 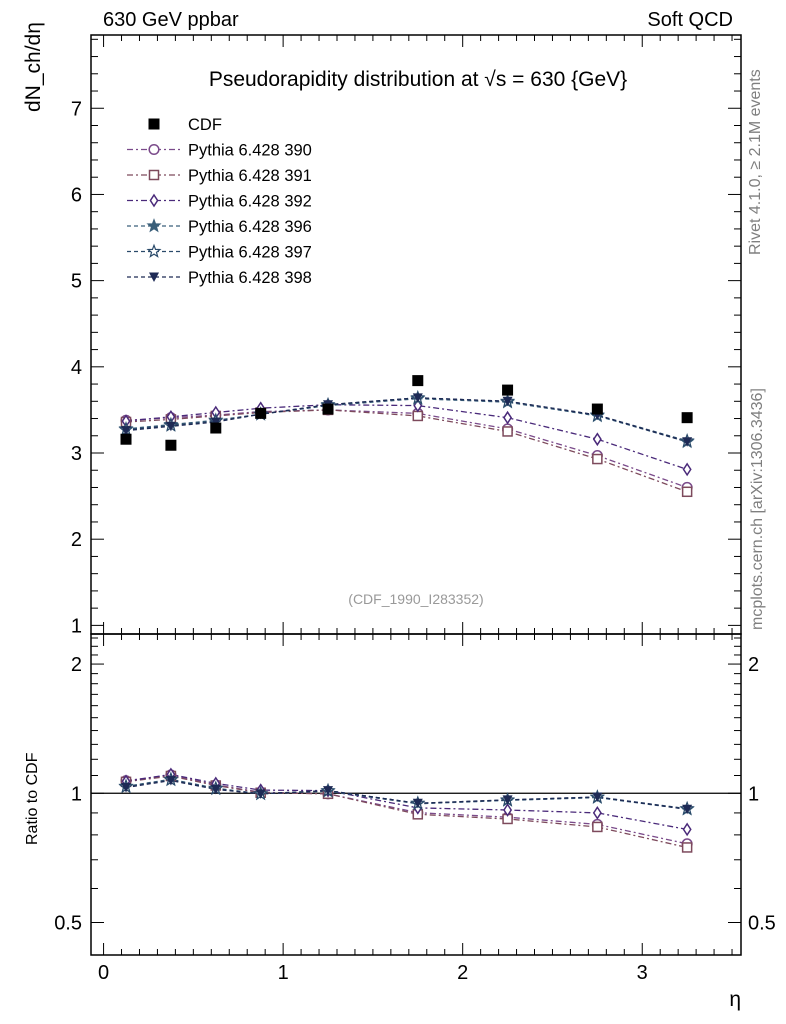 What do you see at coordinates (76, 109) in the screenshot?
I see `y-tick-label: 7` at bounding box center [76, 109].